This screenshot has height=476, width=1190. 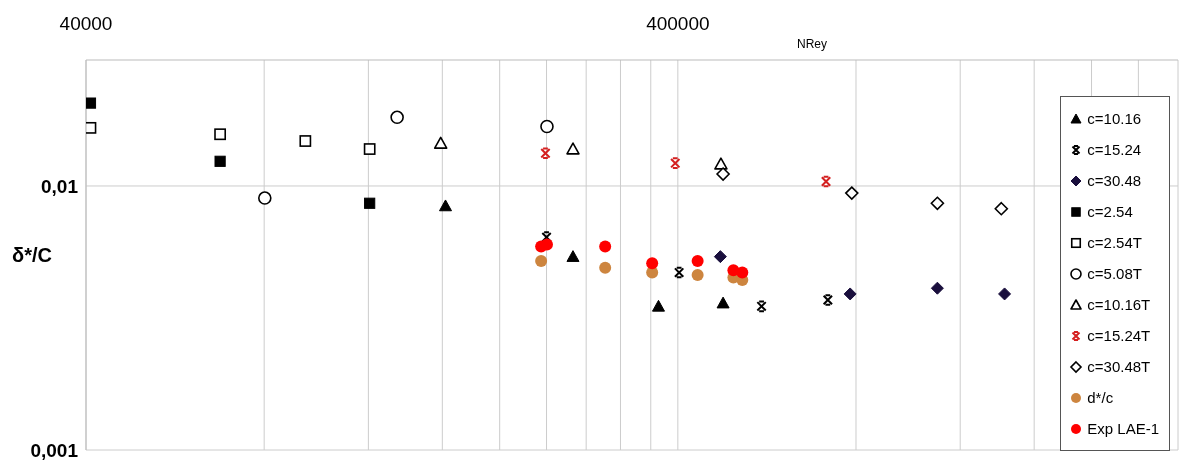 I want to click on legend-label: Exp LAE-1, so click(x=1123, y=428).